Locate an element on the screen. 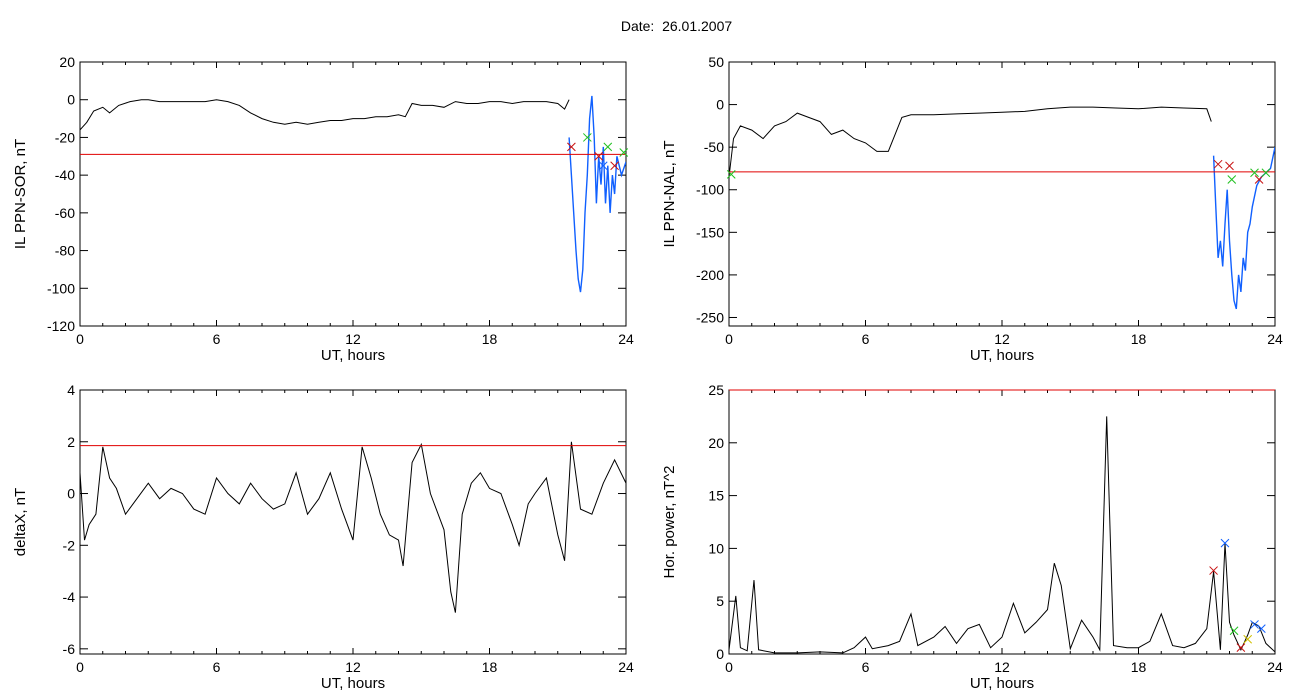 Image resolution: width=1300 pixels, height=700 pixels. y-tick-label: 5 is located at coordinates (720, 601).